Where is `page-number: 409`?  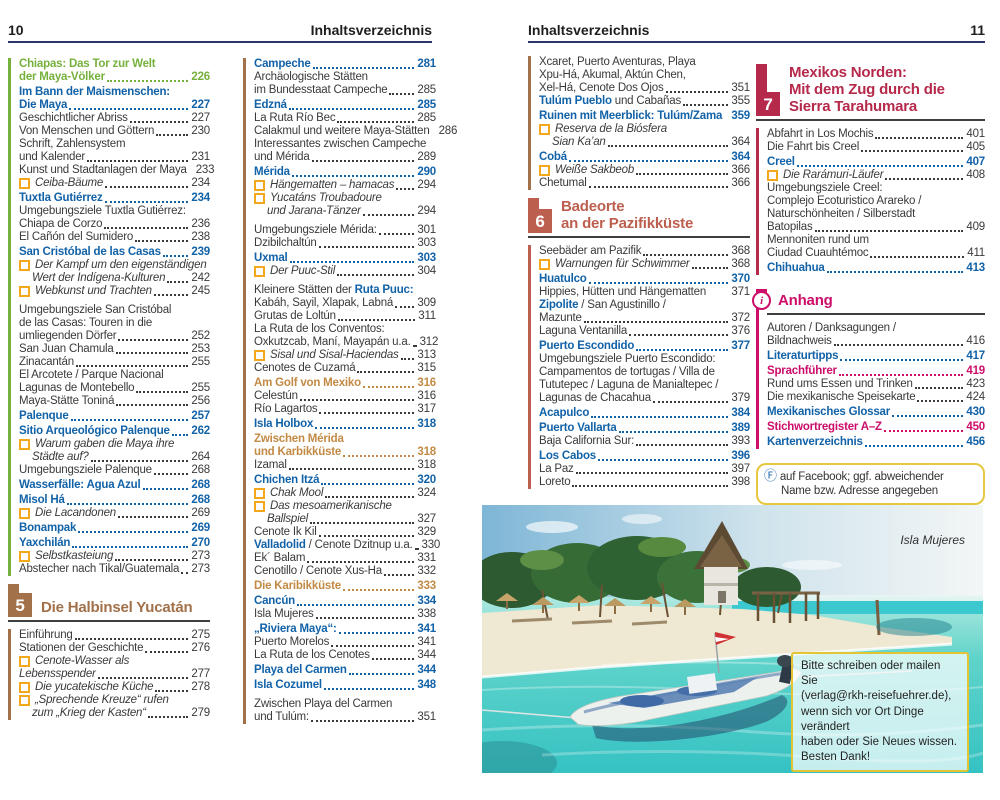
page-number: 409 is located at coordinates (975, 227).